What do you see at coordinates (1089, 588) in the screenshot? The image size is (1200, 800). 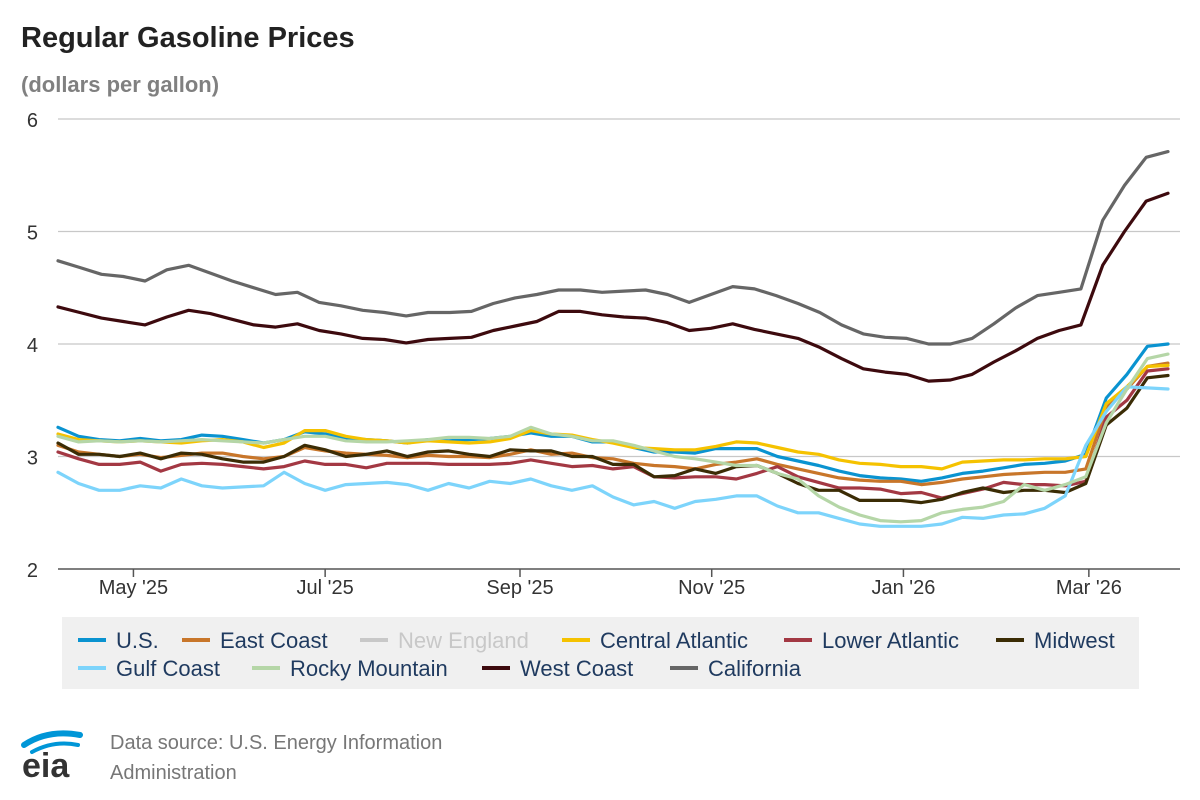 I see `x-tick-label: Mar '26` at bounding box center [1089, 588].